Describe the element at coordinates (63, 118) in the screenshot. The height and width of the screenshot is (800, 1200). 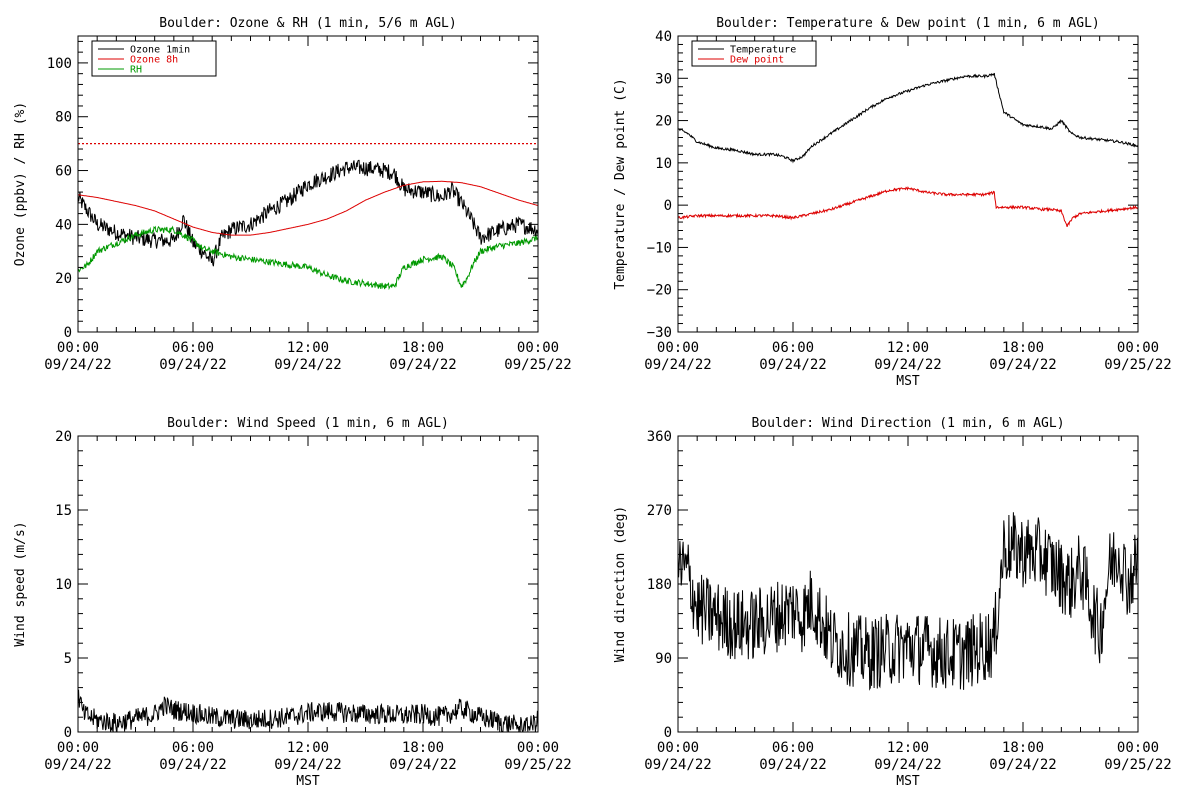
I see `y-tick-label: 80` at that location.